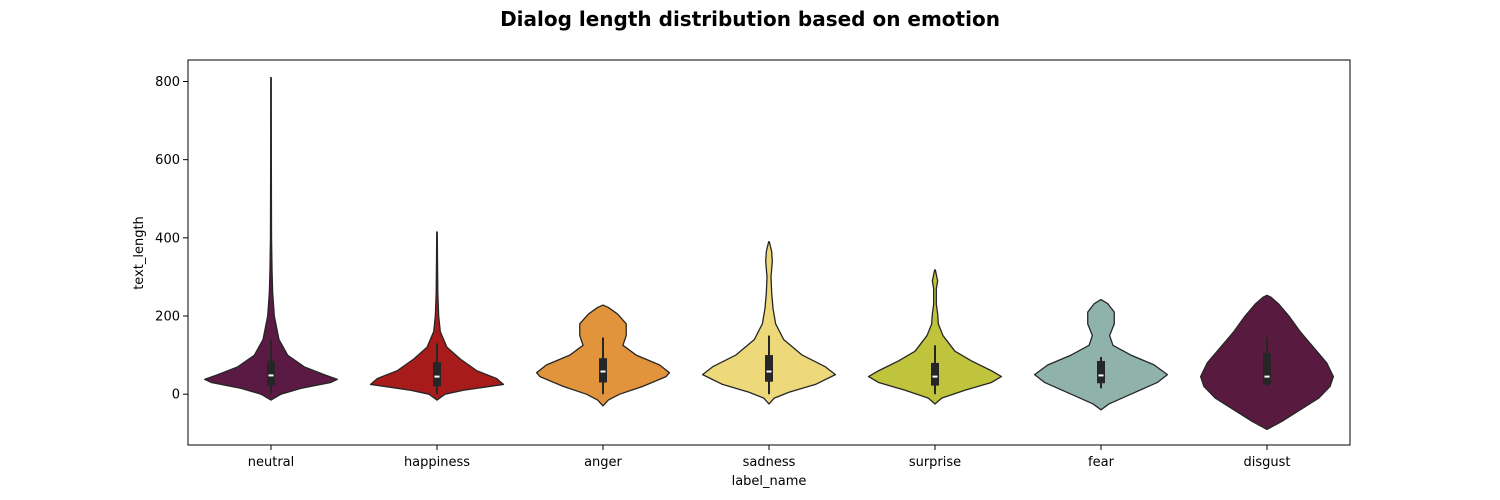 The height and width of the screenshot is (500, 1500). What do you see at coordinates (769, 368) in the screenshot?
I see `iqr-box-sadness` at bounding box center [769, 368].